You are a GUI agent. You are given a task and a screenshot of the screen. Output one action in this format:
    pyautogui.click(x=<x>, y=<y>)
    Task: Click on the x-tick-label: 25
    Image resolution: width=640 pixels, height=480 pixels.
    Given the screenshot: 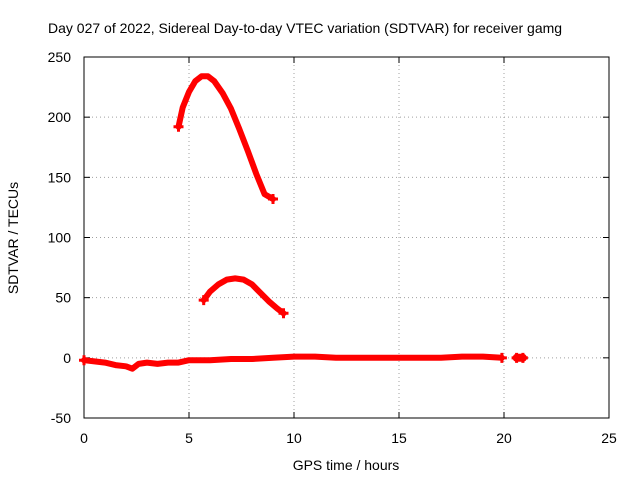 What is the action you would take?
    pyautogui.click(x=609, y=438)
    